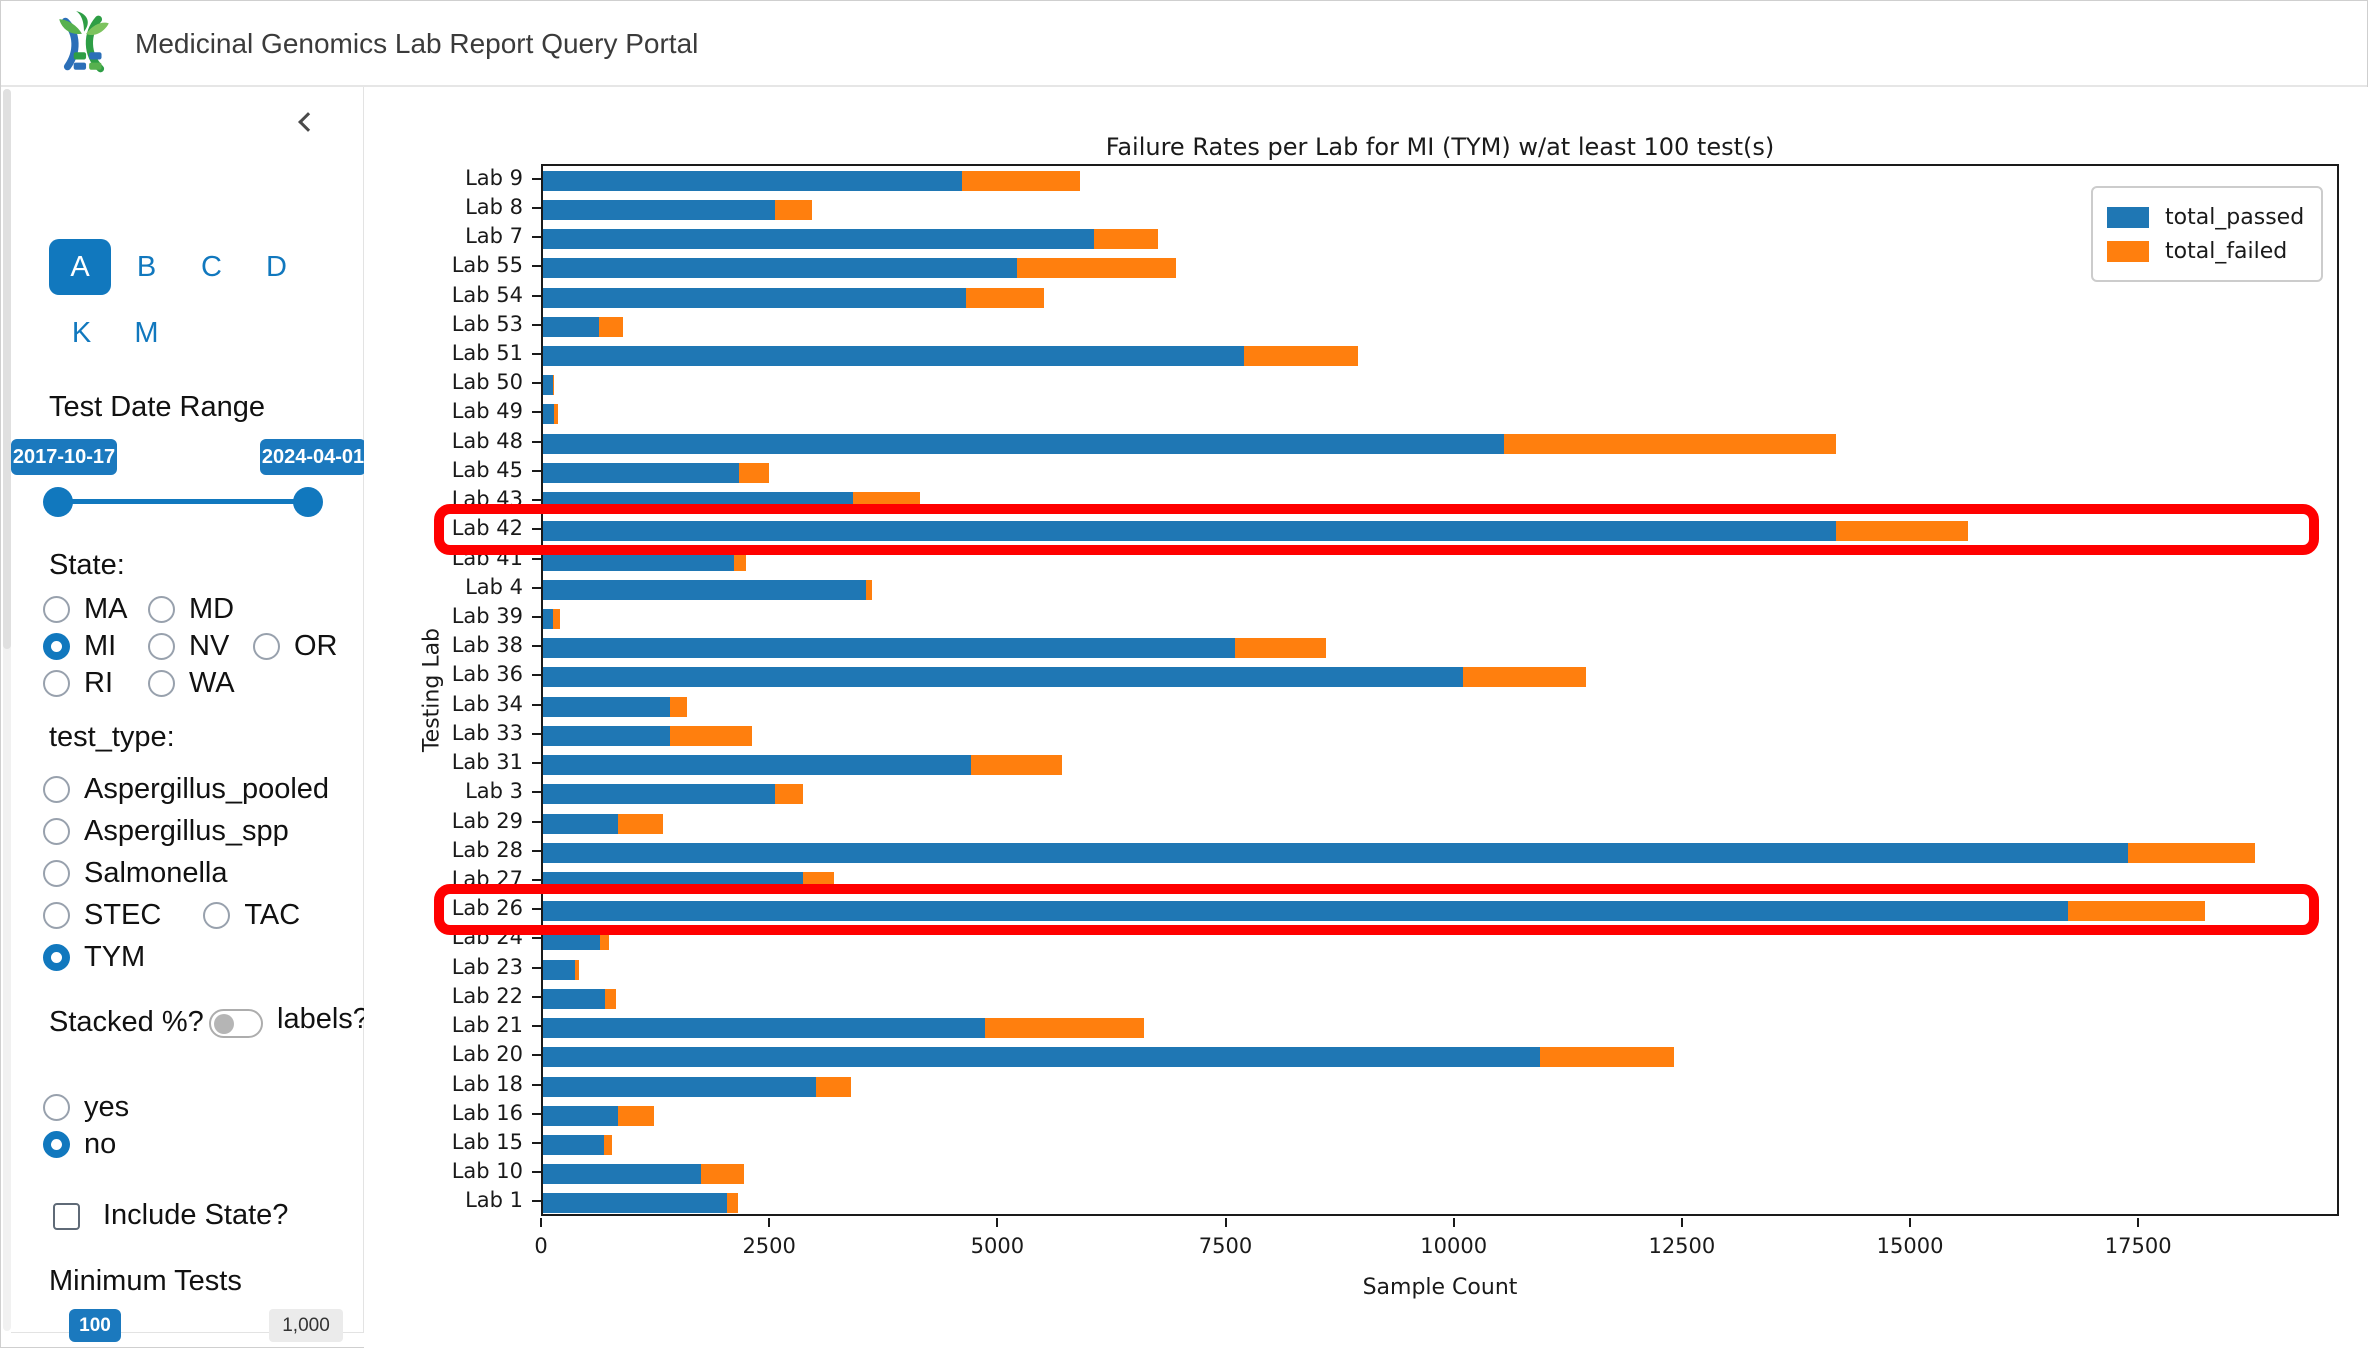  Describe the element at coordinates (199, 646) in the screenshot. I see `state-option-nv: NV` at that location.